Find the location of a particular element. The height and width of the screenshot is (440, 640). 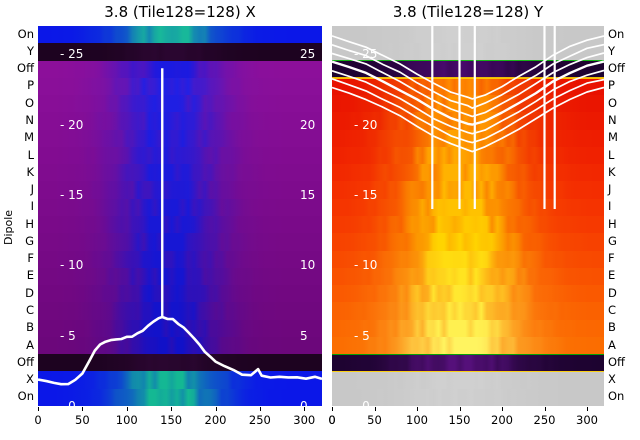

category-label-left-l-7: L is located at coordinates (30, 154).